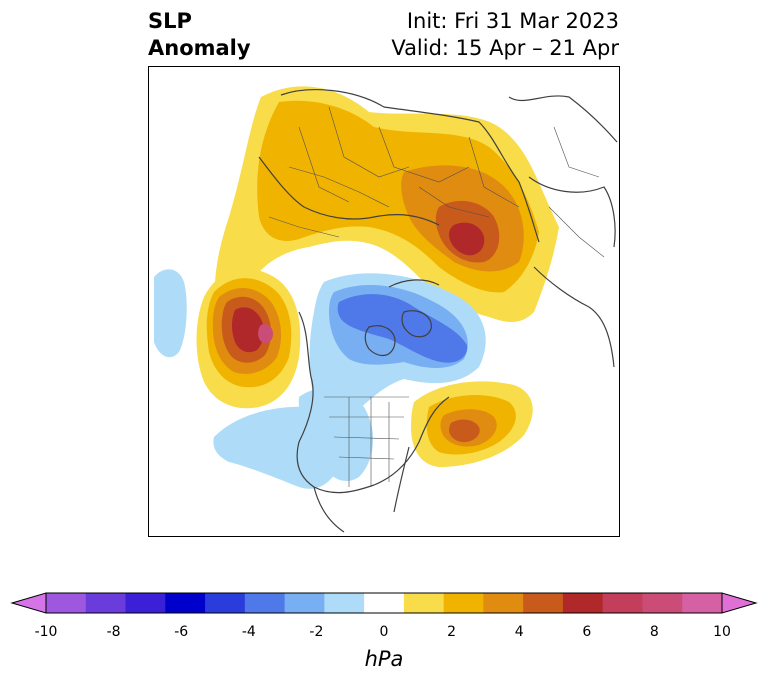 This screenshot has height=684, width=768. What do you see at coordinates (722, 632) in the screenshot?
I see `colorbar-tick-label: 10` at bounding box center [722, 632].